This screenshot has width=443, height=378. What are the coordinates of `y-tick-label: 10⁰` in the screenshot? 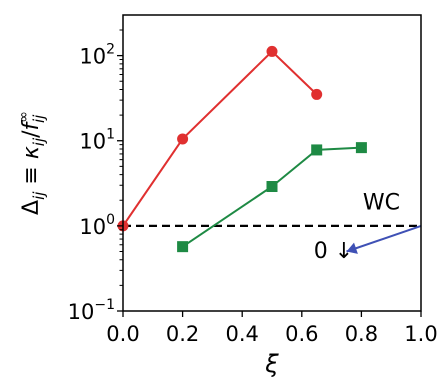 It's located at (97, 225).